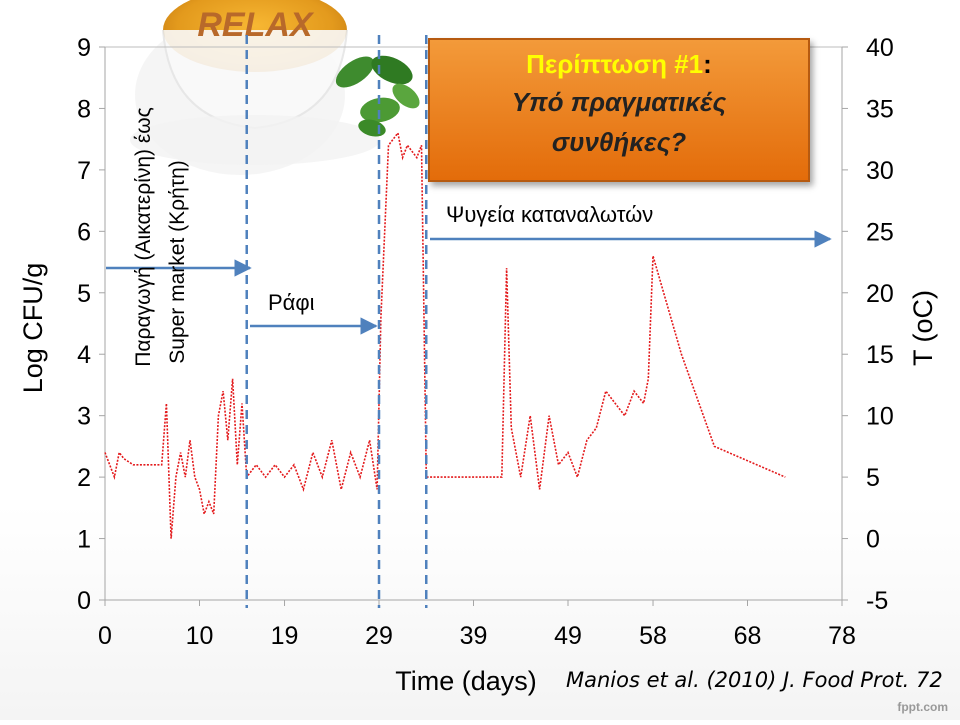 This screenshot has width=960, height=725. Describe the element at coordinates (880, 417) in the screenshot. I see `y2-tick-label: 10` at that location.